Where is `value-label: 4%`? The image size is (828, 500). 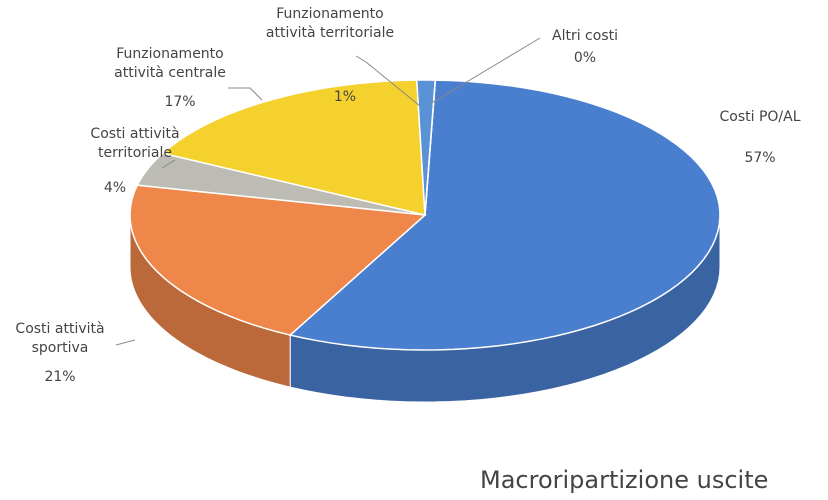 value-label: 4% is located at coordinates (115, 188).